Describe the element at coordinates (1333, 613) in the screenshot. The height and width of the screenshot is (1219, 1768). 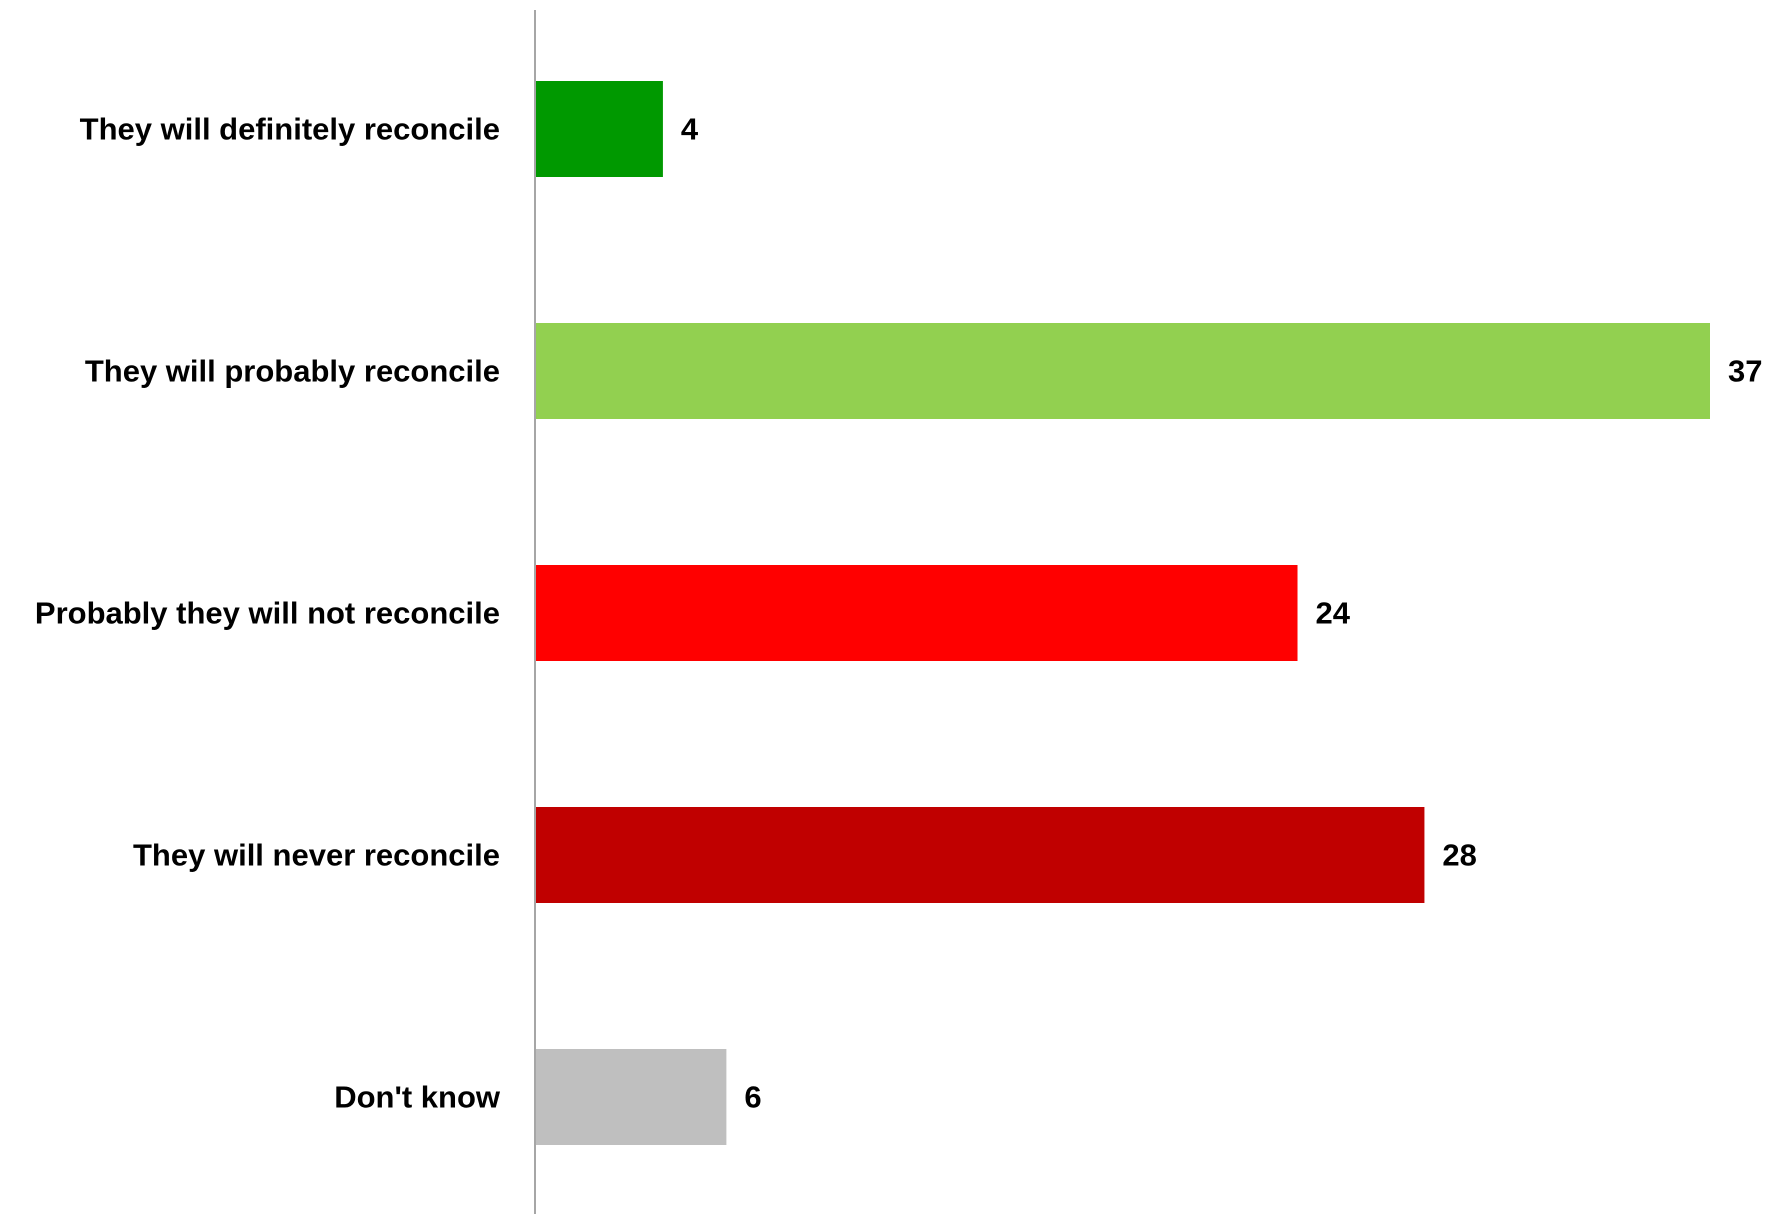
I see `value-label-2: 24` at that location.